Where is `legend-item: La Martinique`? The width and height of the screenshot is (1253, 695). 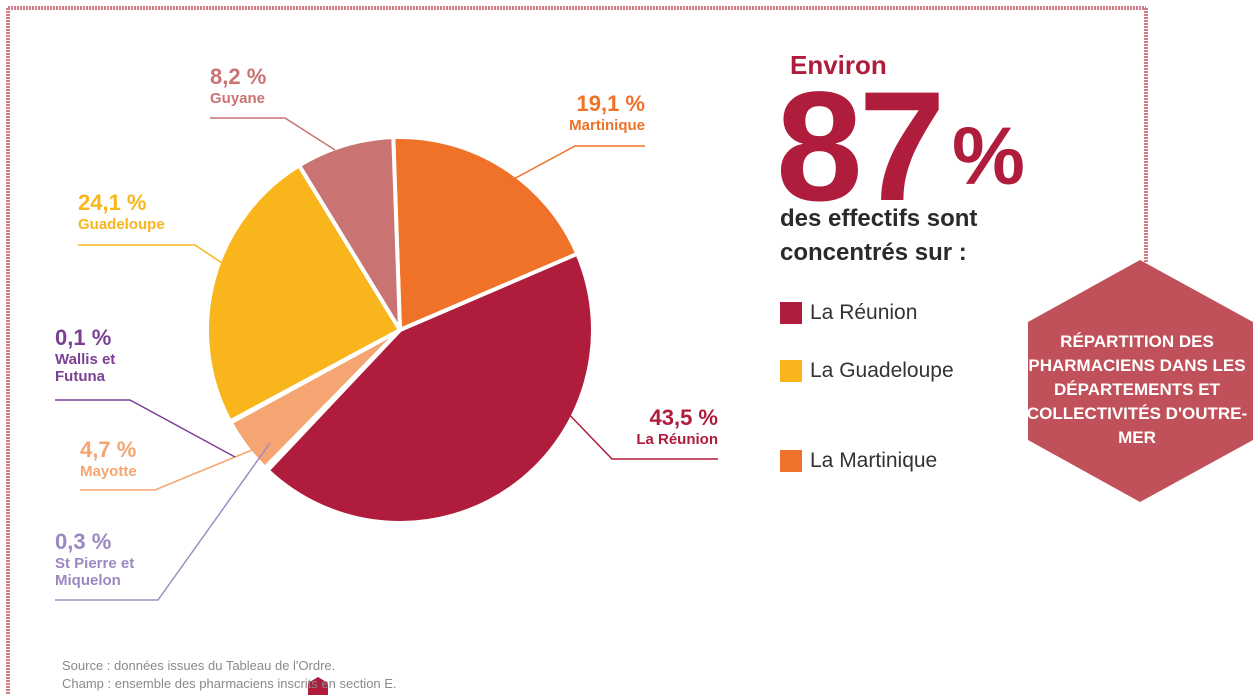 legend-item: La Martinique is located at coordinates (858, 461).